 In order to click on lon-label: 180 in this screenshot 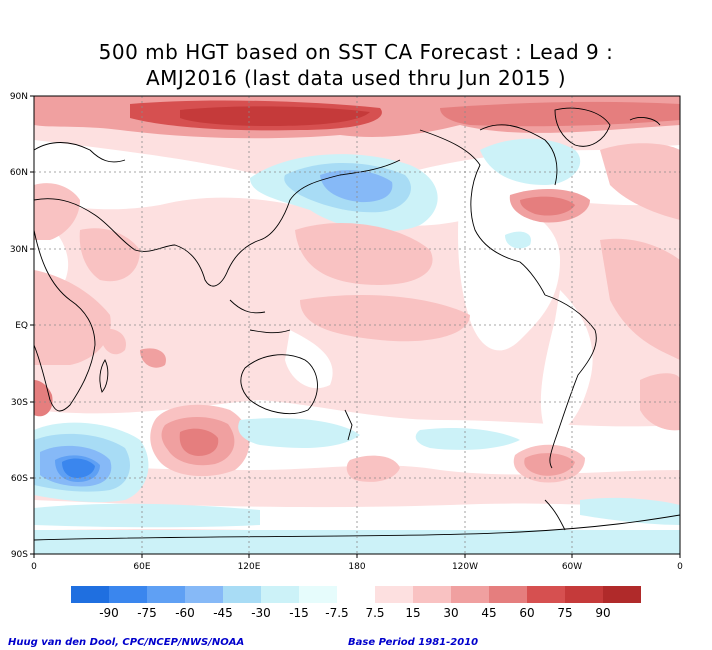, I will do `click(356, 567)`.